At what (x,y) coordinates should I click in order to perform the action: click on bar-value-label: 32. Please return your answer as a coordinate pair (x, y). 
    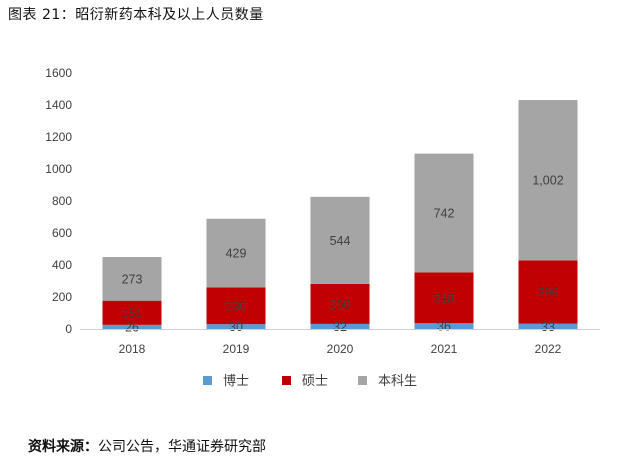
    Looking at the image, I should click on (340, 327).